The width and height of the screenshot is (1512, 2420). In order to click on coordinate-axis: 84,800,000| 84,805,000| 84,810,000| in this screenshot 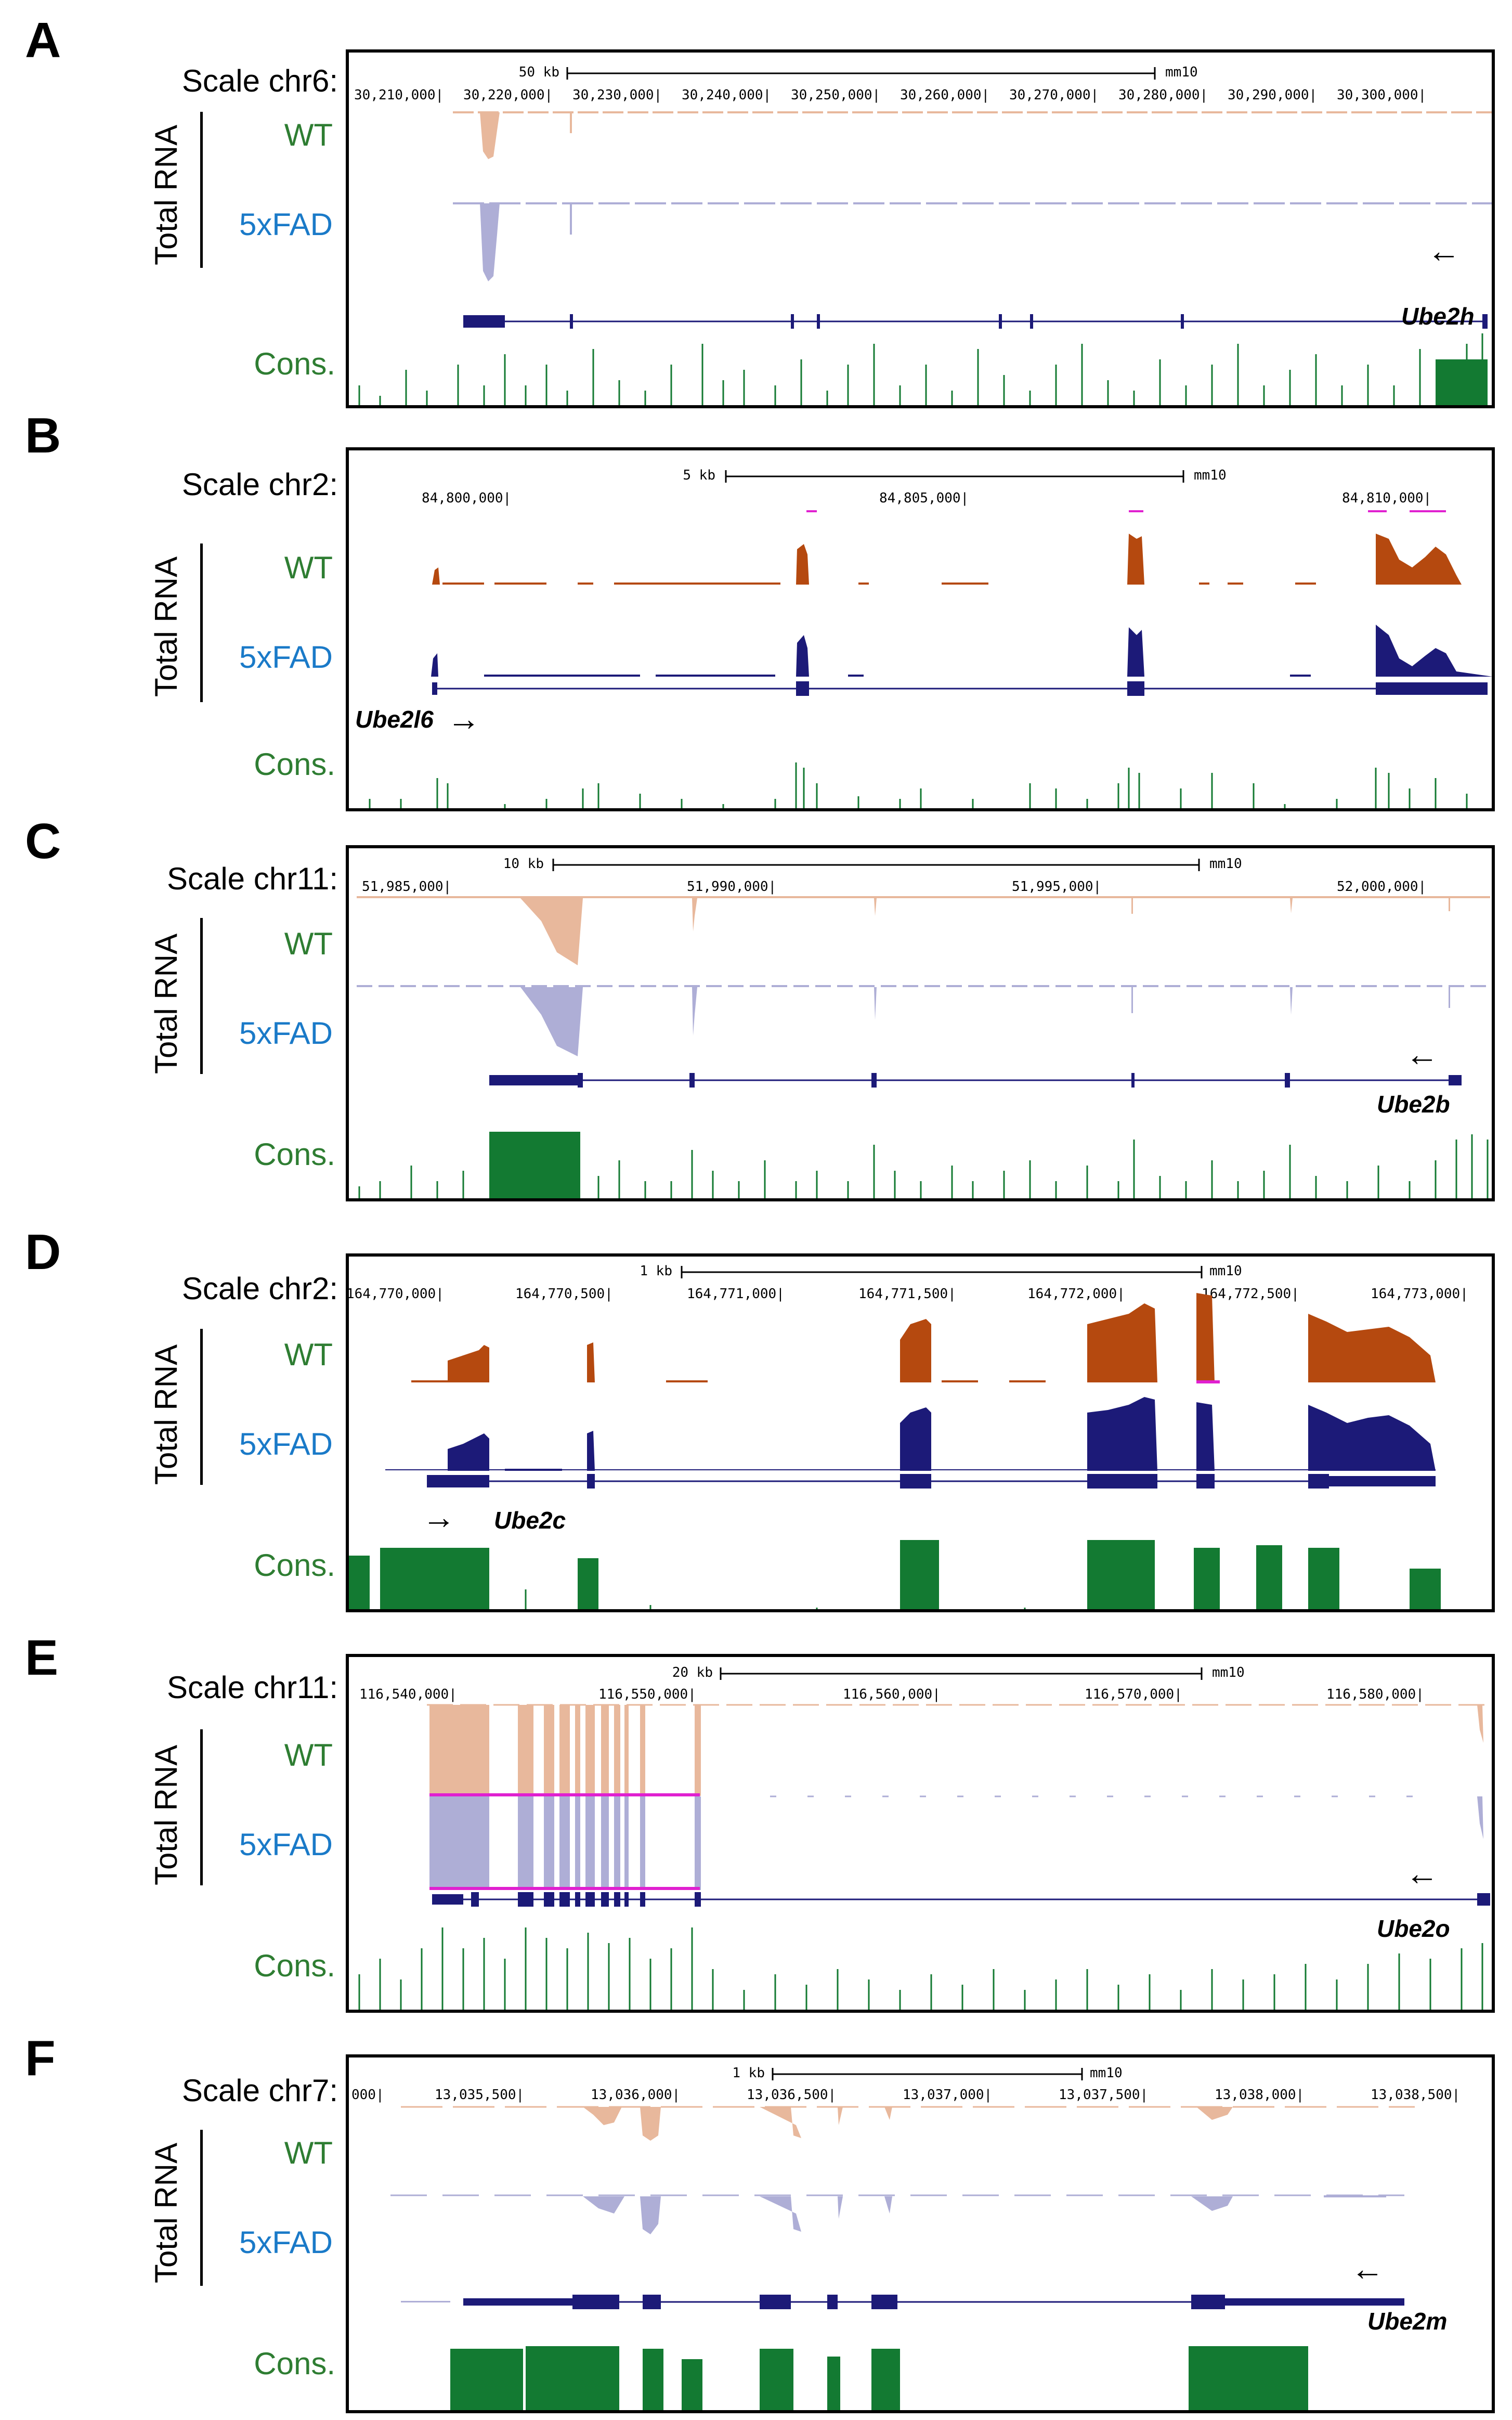, I will do `click(934, 501)`.